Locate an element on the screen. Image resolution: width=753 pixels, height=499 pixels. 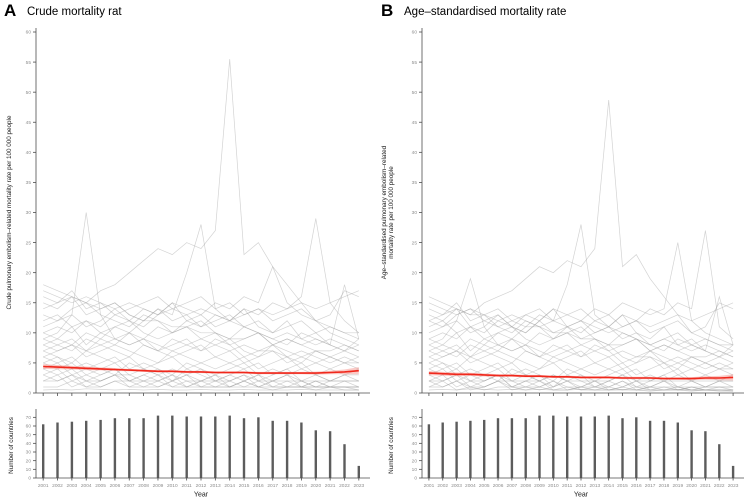
x-axis-label: Year is located at coordinates (201, 495).